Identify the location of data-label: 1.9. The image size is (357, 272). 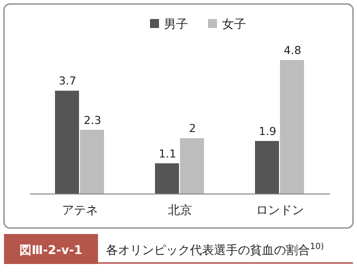
(267, 131).